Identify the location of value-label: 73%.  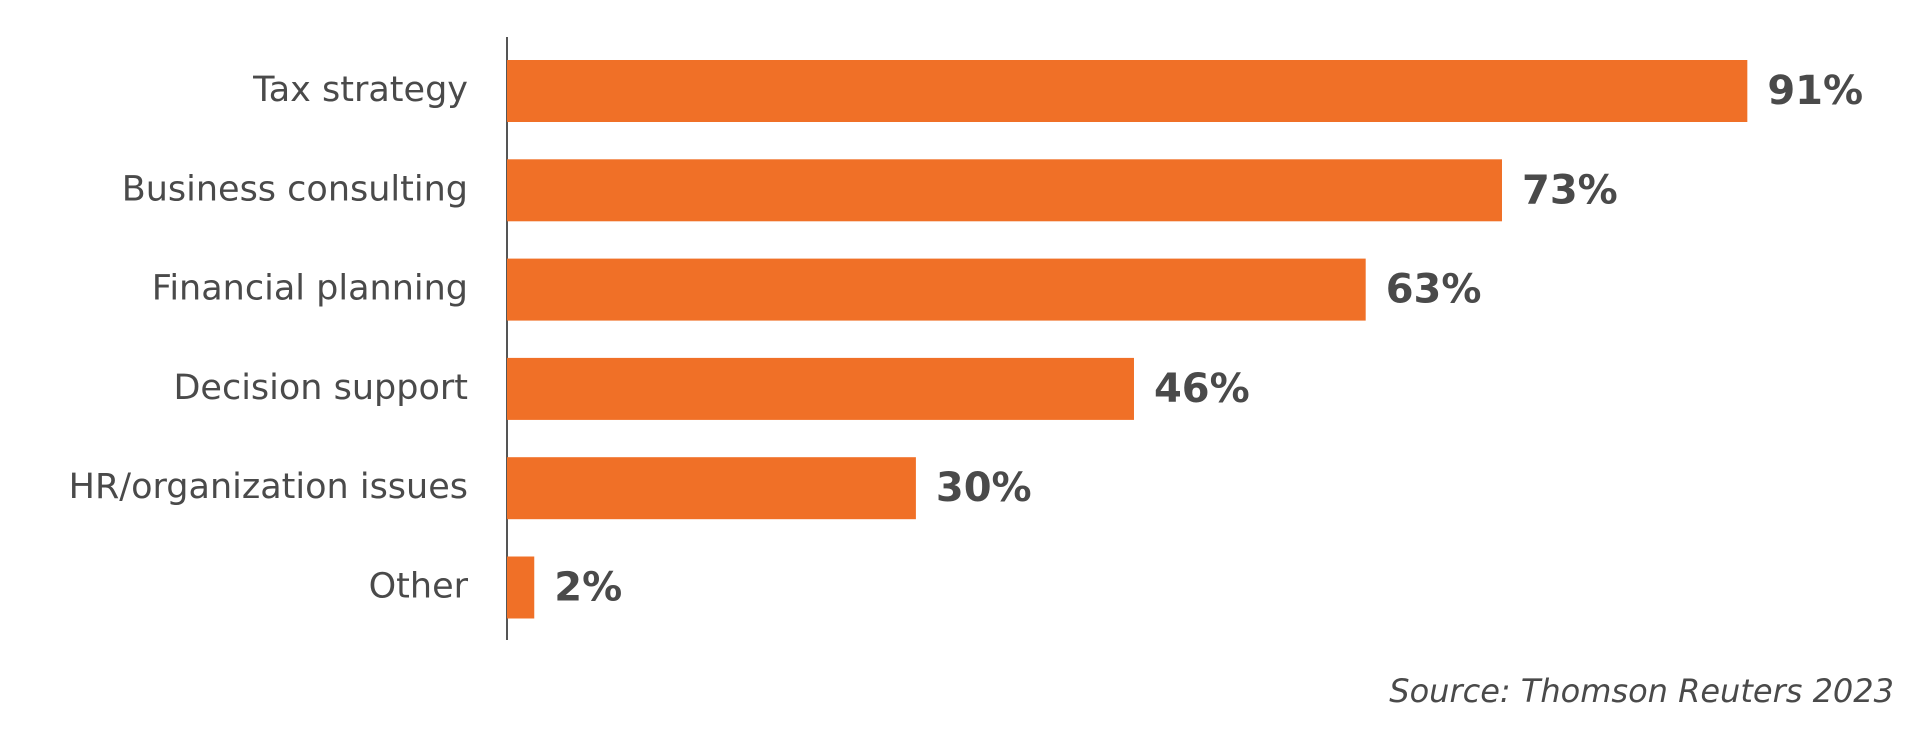
(1570, 190).